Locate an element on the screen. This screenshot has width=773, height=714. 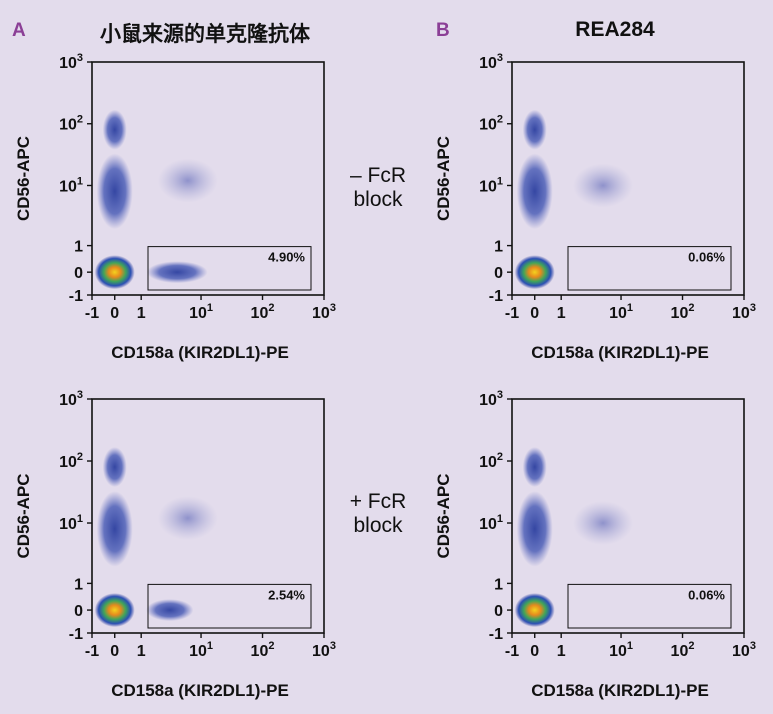
panel-title-a: 小鼠来源的单克隆抗体 is located at coordinates (205, 34).